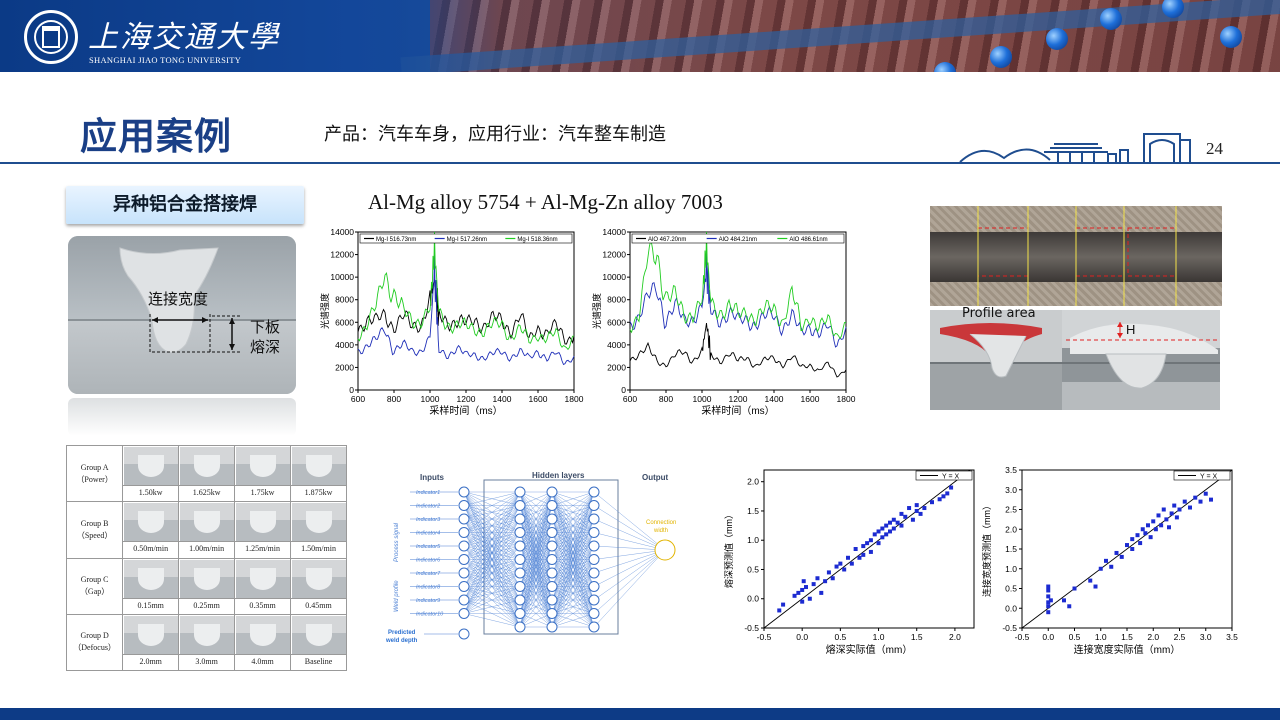  What do you see at coordinates (614, 277) in the screenshot?
I see `y-tick-label: 10000` at bounding box center [614, 277].